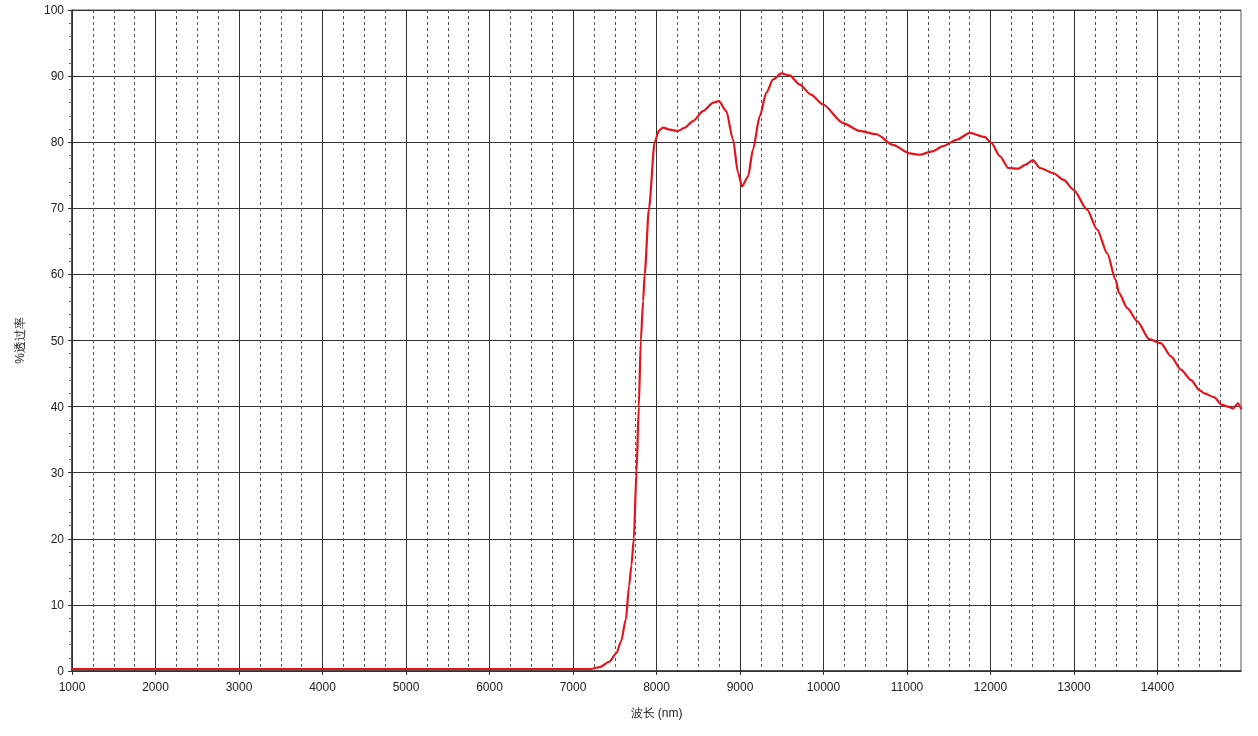 This screenshot has height=736, width=1258. What do you see at coordinates (490, 687) in the screenshot?
I see `x-tick-label: 6000` at bounding box center [490, 687].